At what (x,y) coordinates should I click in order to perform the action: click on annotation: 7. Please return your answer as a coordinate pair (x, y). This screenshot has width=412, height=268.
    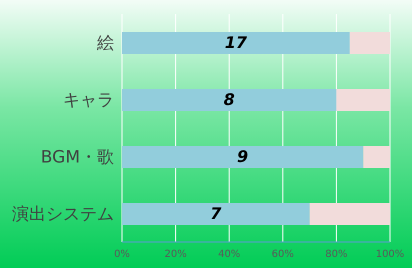
    Looking at the image, I should click on (216, 214).